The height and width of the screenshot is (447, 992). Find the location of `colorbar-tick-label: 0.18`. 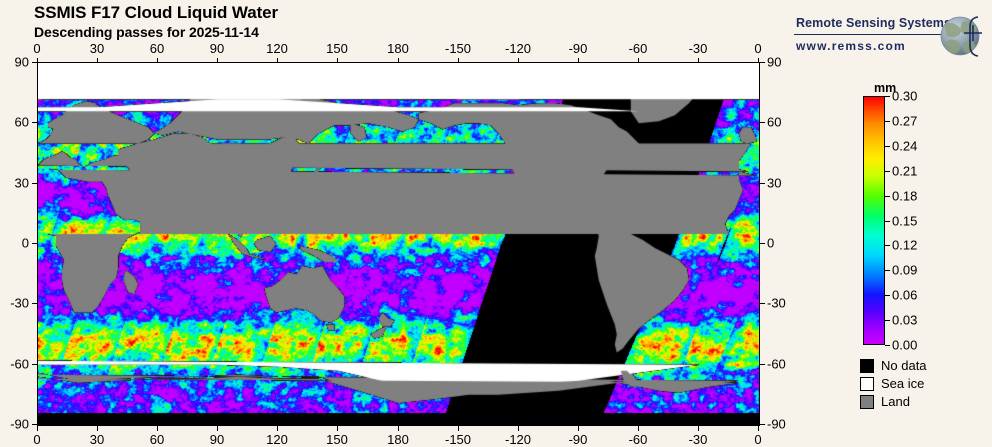

colorbar-tick-label: 0.18 is located at coordinates (905, 196).